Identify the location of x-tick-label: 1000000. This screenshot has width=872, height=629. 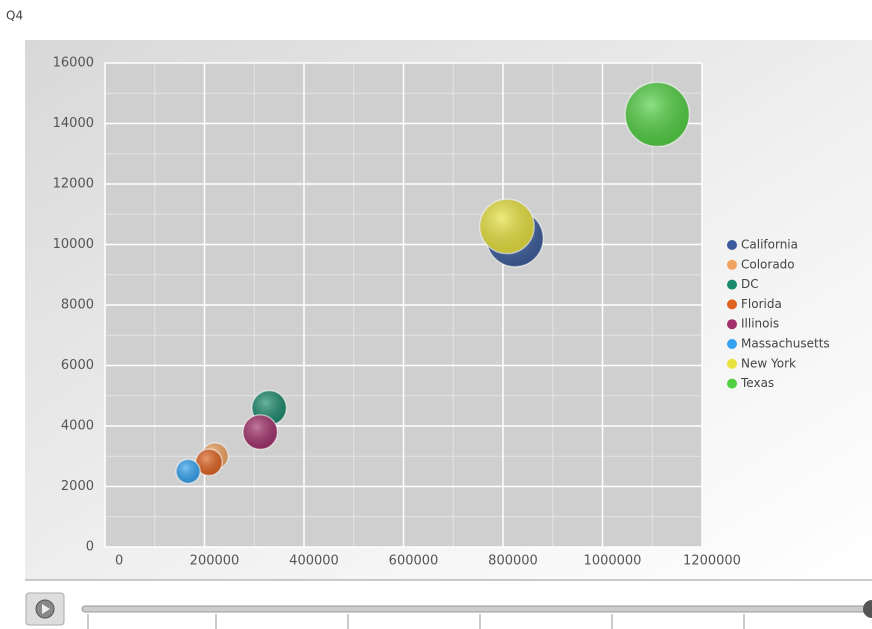
(613, 561).